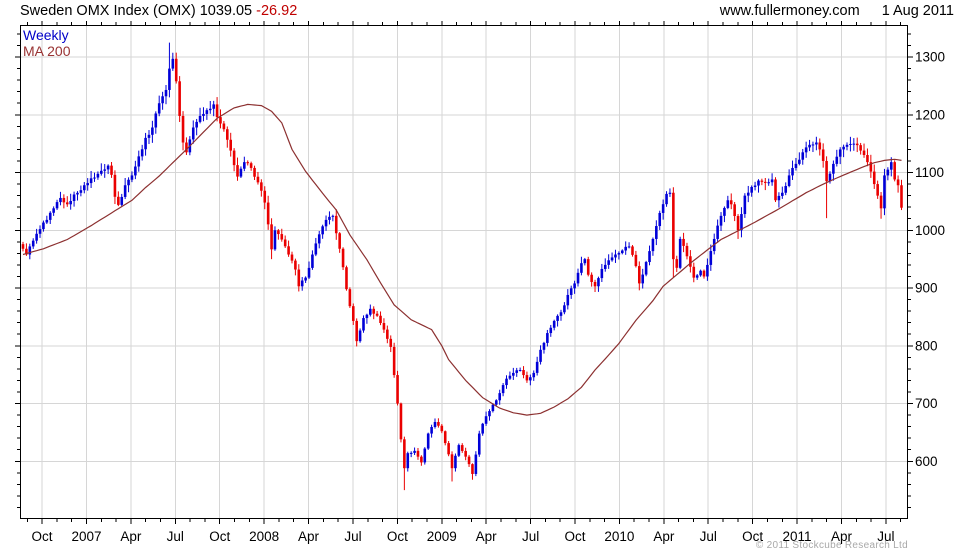 Image resolution: width=960 pixels, height=560 pixels. Describe the element at coordinates (619, 536) in the screenshot. I see `svg-text: 2010` at that location.